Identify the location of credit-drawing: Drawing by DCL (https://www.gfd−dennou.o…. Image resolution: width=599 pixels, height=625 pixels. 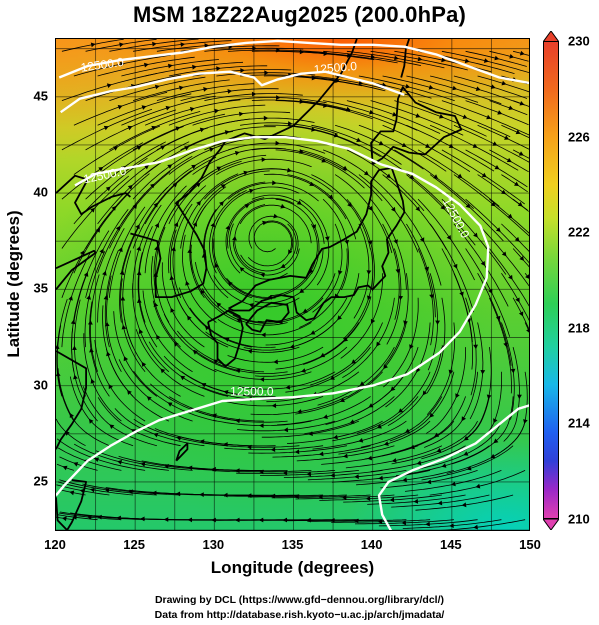
(299, 600).